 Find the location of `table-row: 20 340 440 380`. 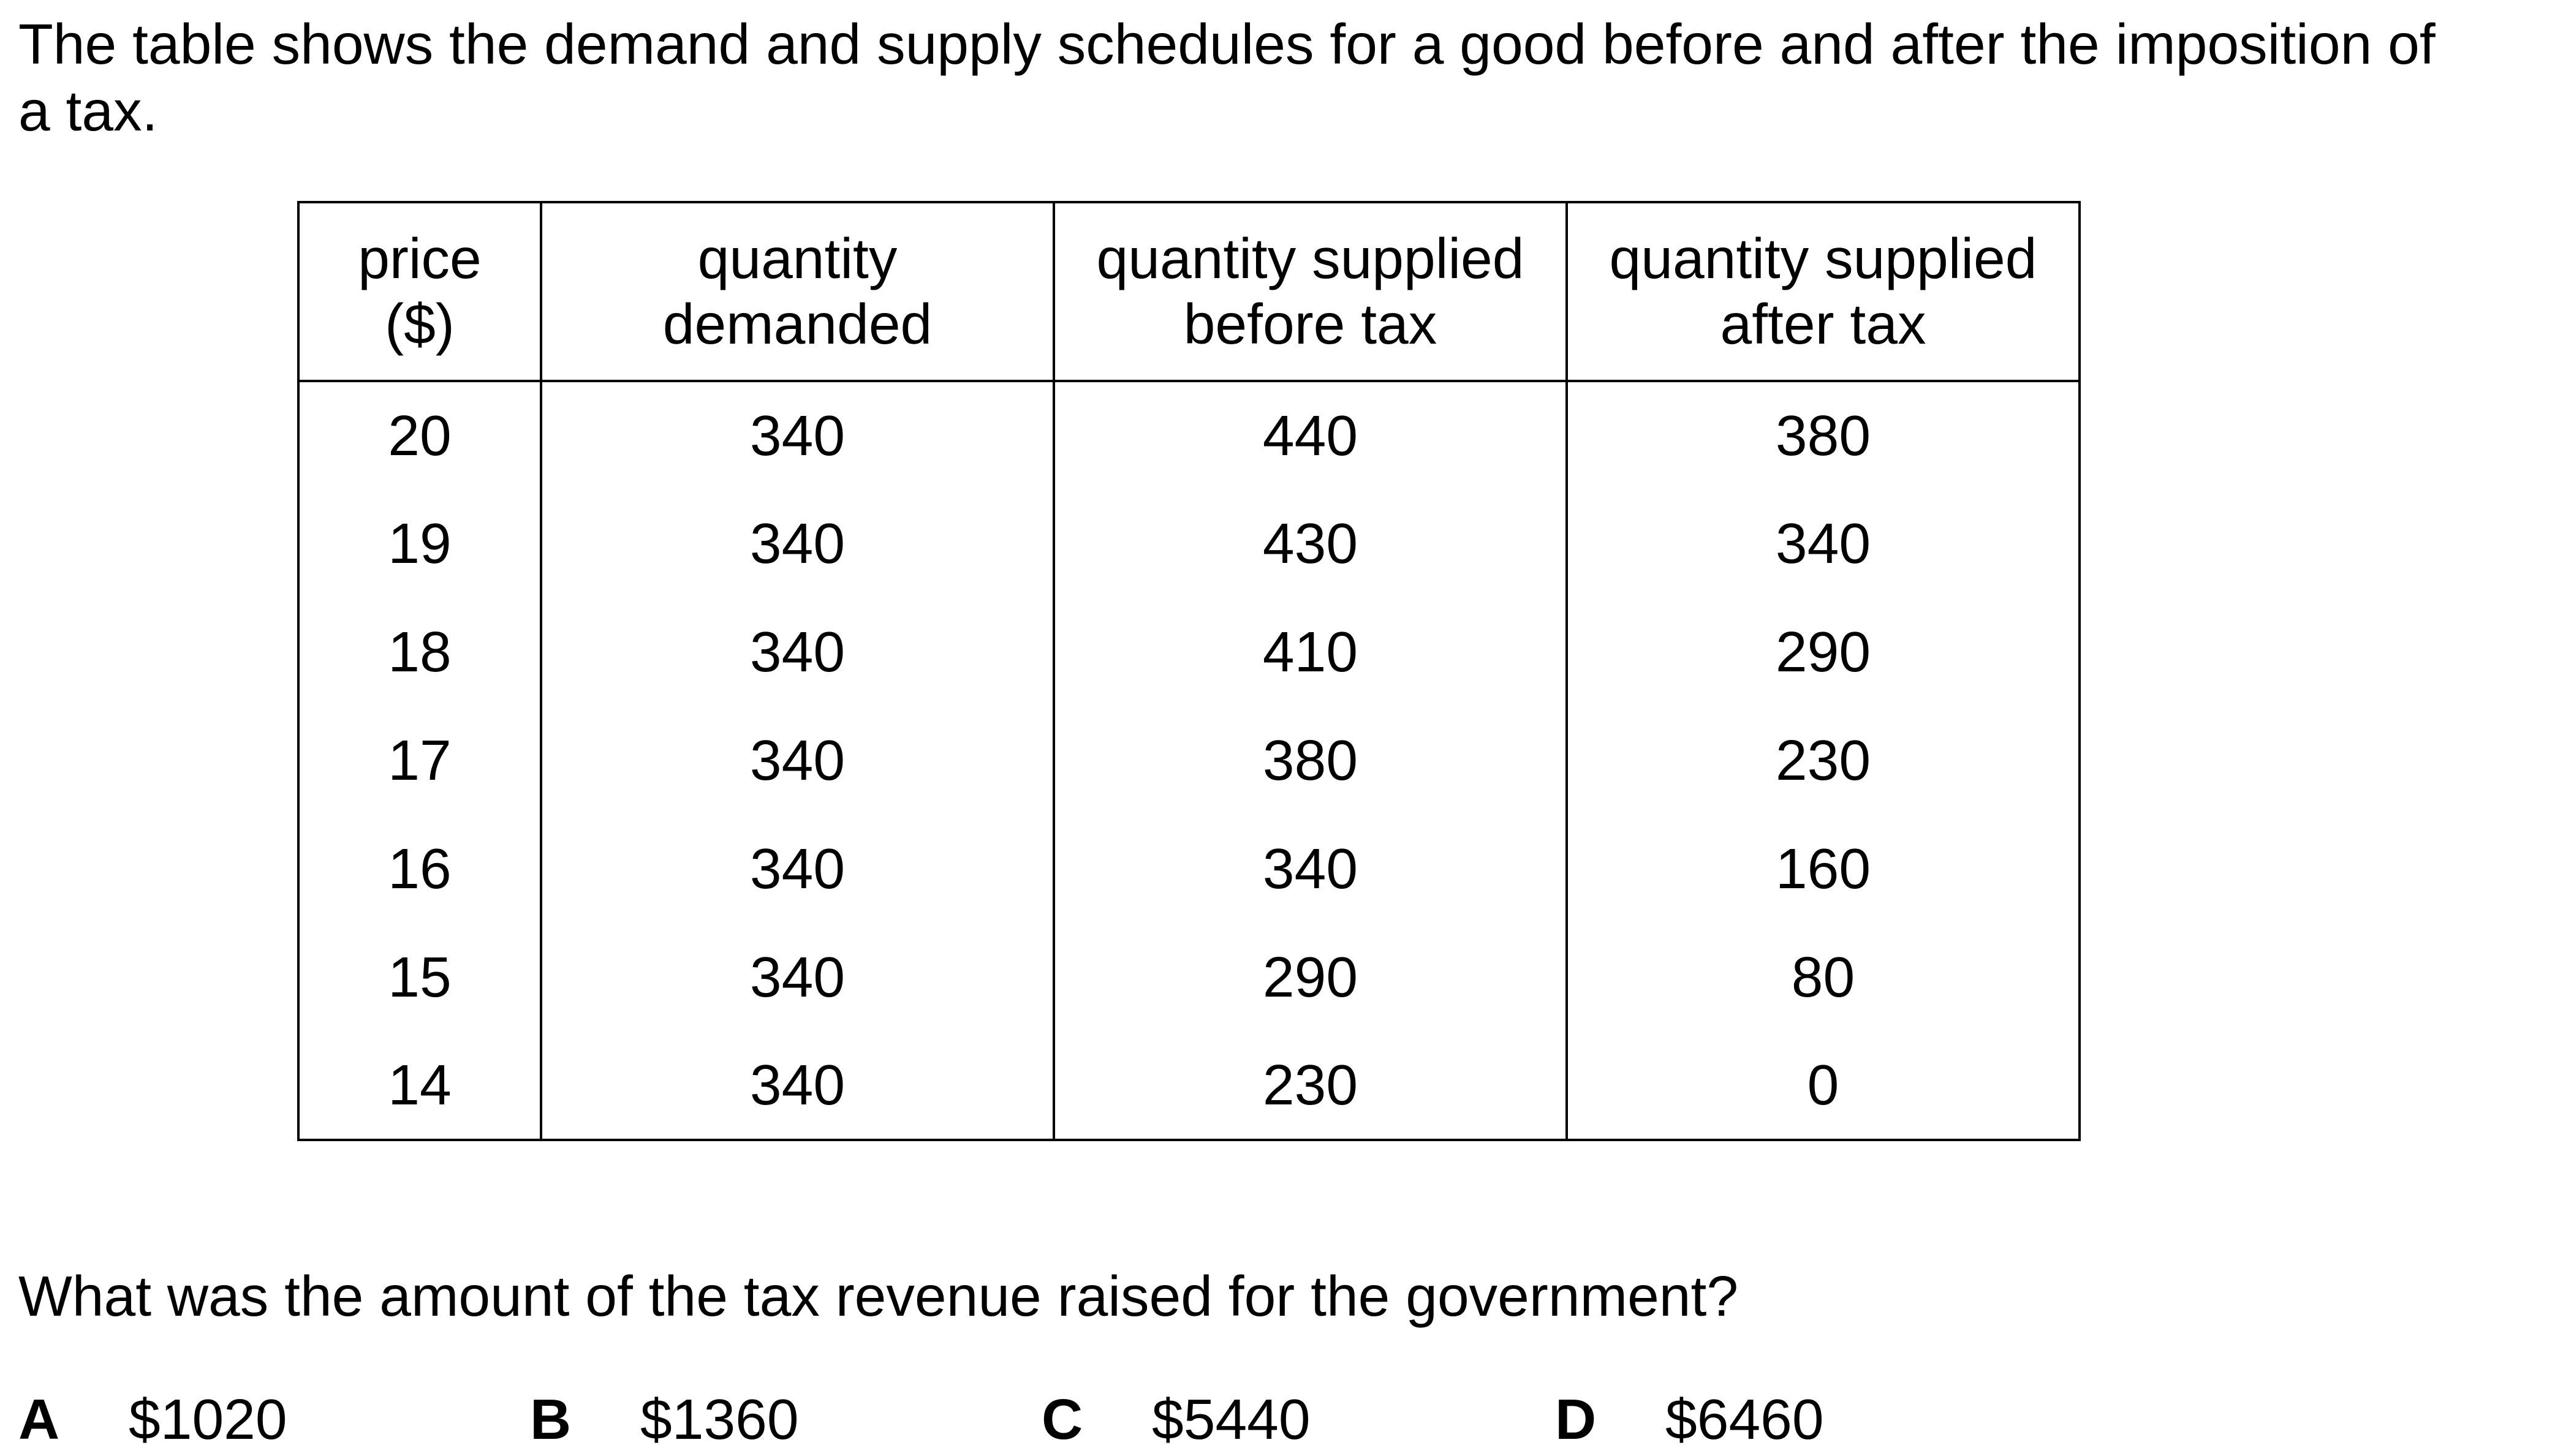

table-row: 20 340 440 380 is located at coordinates (1189, 435).